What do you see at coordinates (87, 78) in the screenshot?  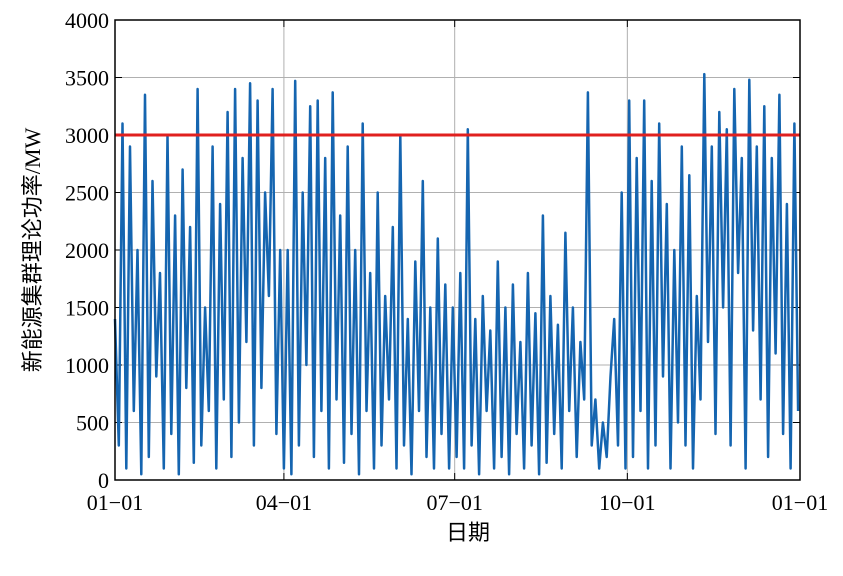 I see `y-tick-label: 3500` at bounding box center [87, 78].